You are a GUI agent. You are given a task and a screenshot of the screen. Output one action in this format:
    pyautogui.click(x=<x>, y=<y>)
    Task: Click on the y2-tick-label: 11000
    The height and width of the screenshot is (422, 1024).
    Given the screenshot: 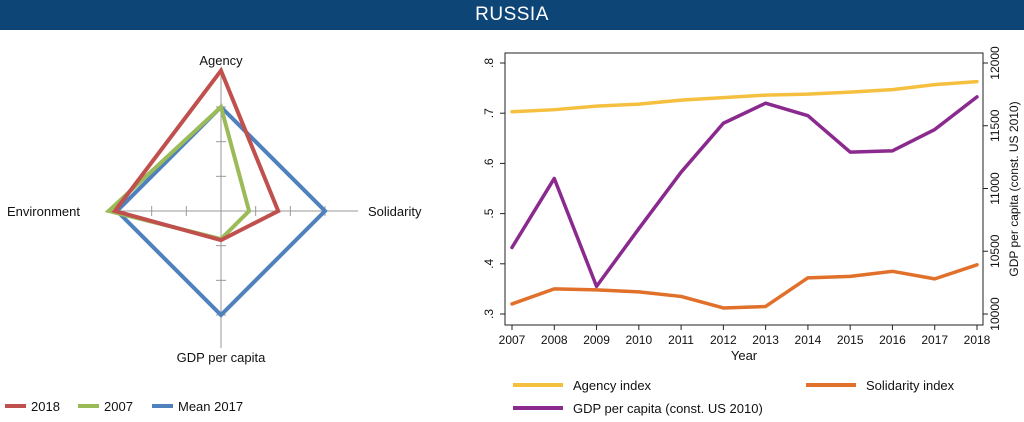 What is the action you would take?
    pyautogui.click(x=995, y=188)
    